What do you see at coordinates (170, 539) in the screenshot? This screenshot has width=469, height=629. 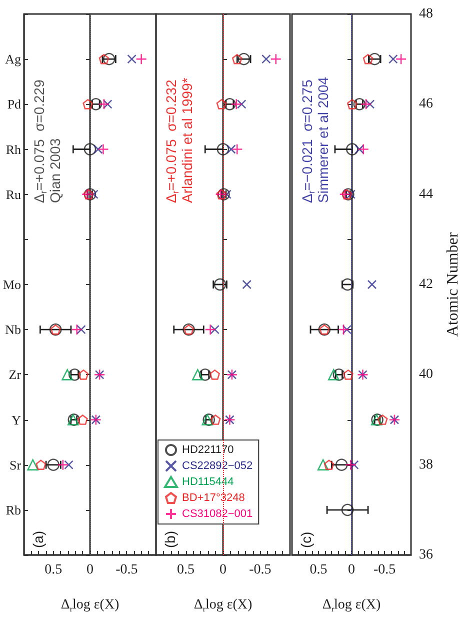 I see `annotation: (b)` at bounding box center [170, 539].